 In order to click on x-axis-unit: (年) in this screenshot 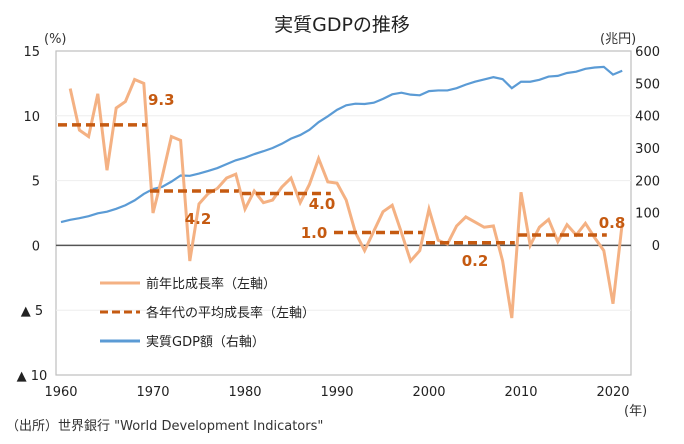, I will do `click(635, 411)`.